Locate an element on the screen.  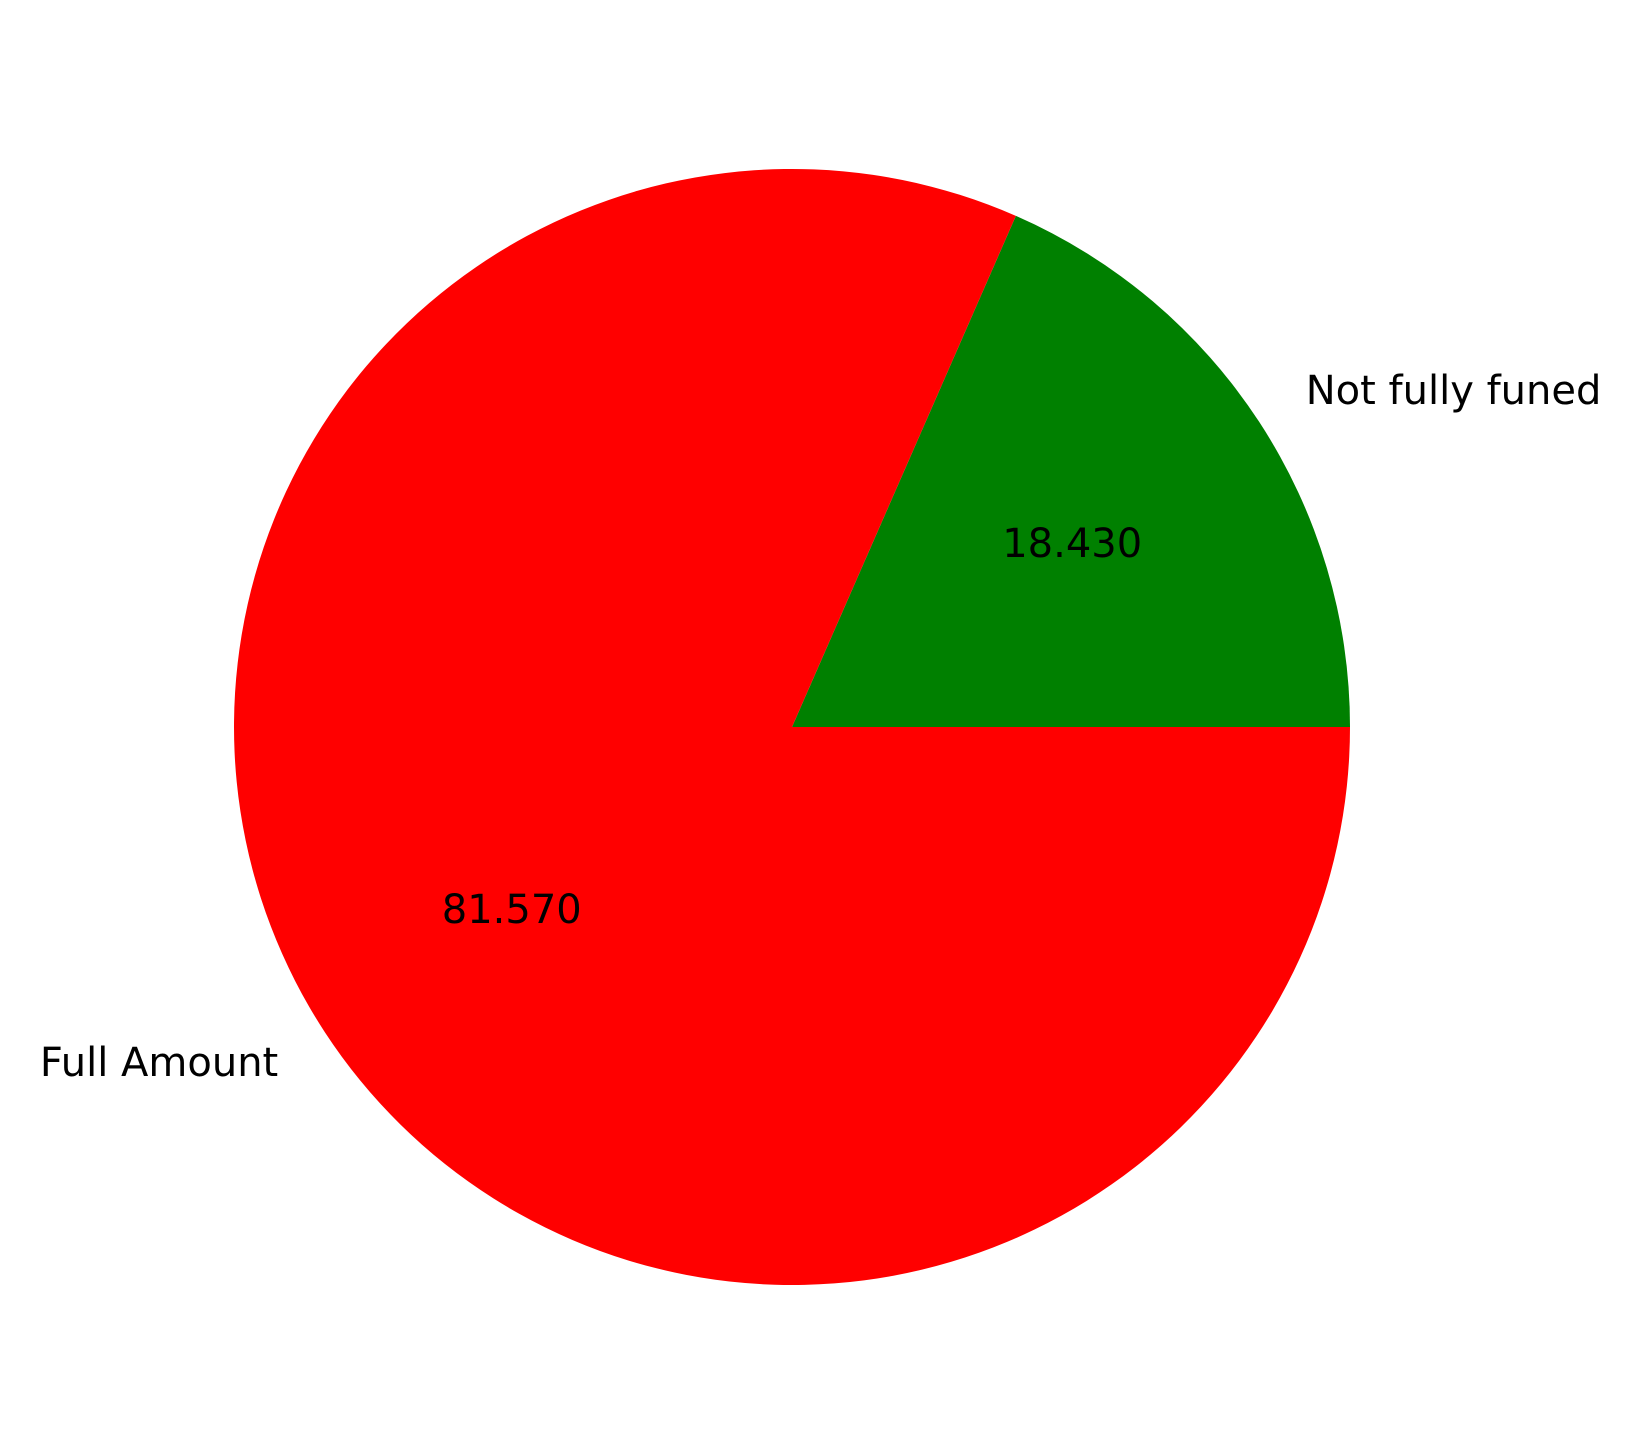
slice-category-label: Not fully funed is located at coordinates (1454, 391).